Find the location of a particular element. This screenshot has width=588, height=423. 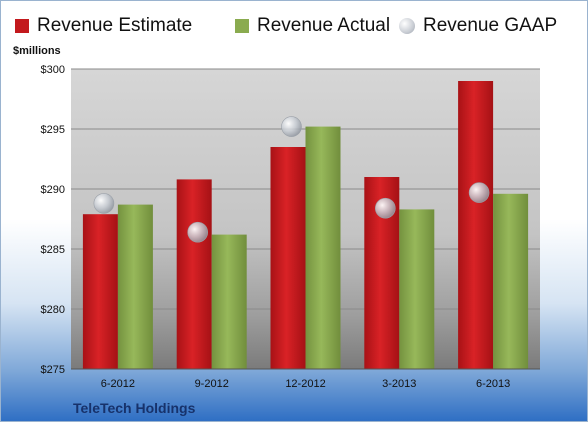

x-tick-label: 12-2012 is located at coordinates (305, 384).